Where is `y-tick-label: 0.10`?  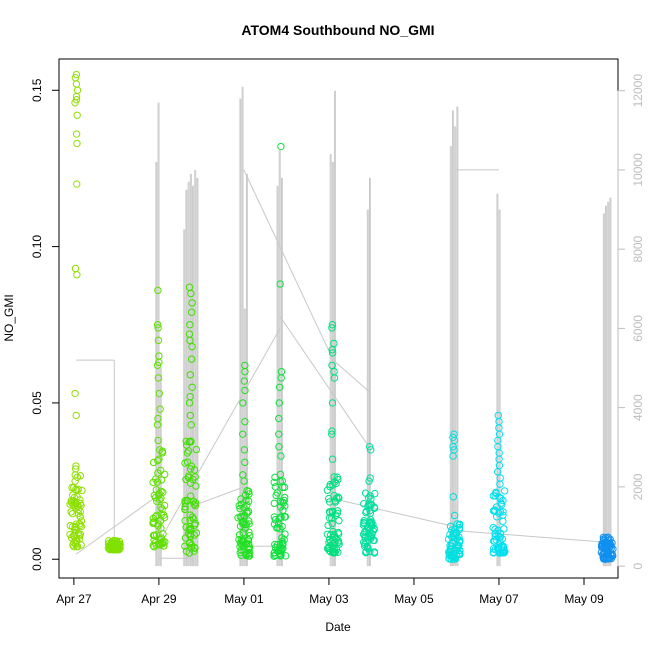
y-tick-label: 0.10 is located at coordinates (37, 247).